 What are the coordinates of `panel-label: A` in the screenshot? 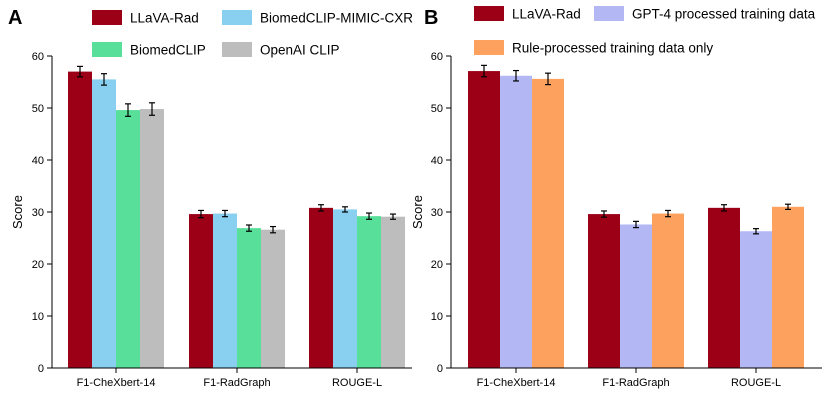 It's located at (15, 18).